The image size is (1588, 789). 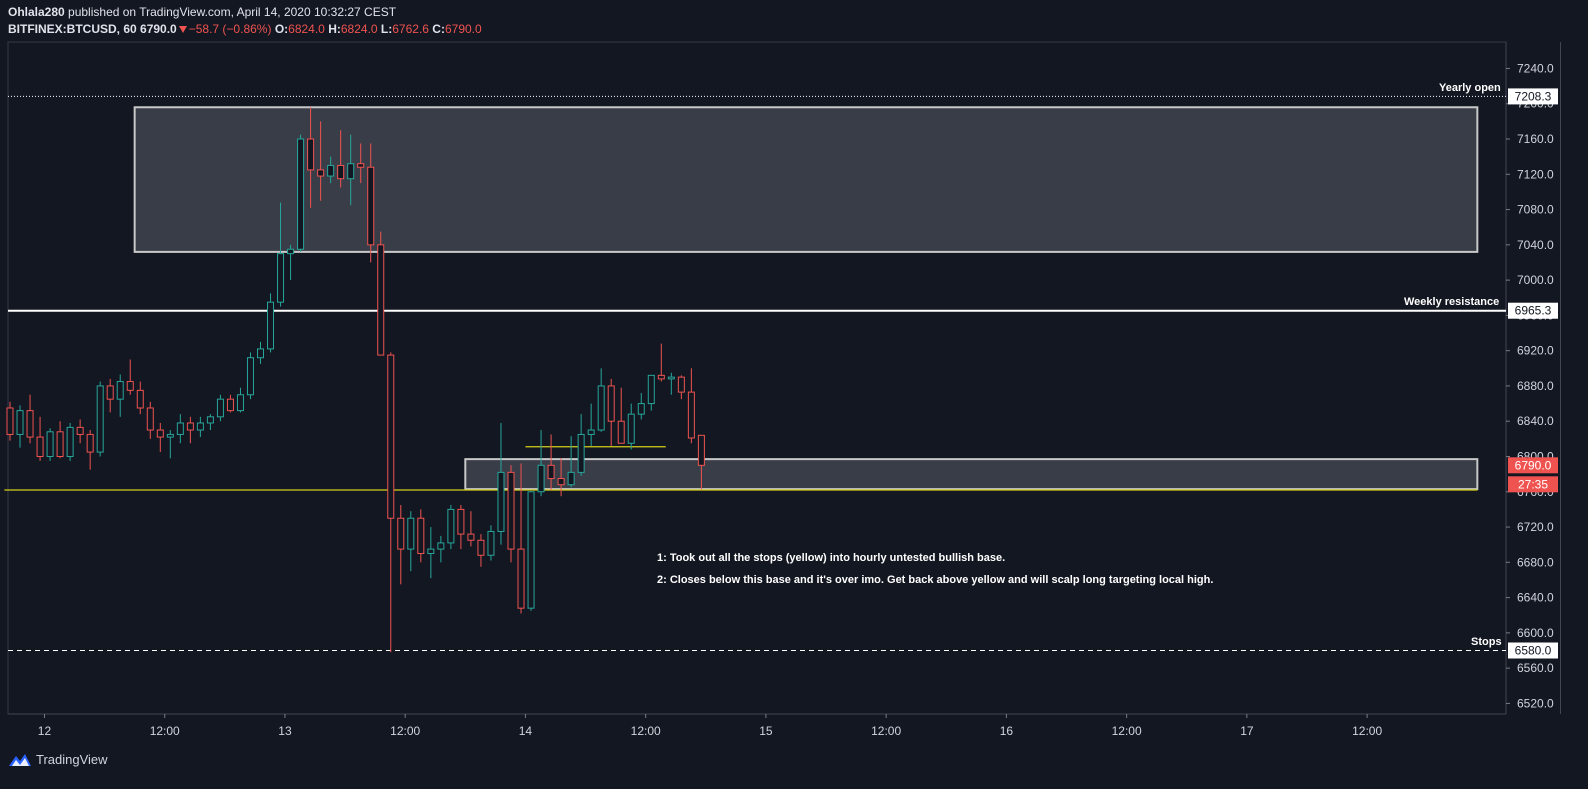 I want to click on countdown-label: 27:35, so click(x=1533, y=484).